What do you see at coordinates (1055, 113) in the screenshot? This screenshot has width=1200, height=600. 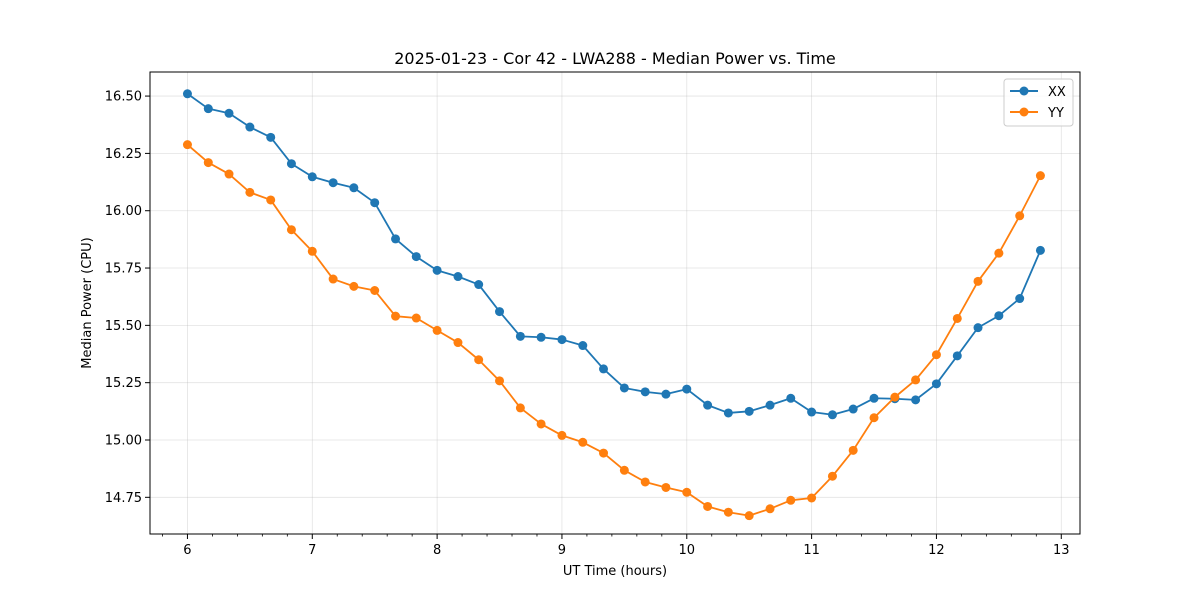 I see `legend-label-yy: YY` at bounding box center [1055, 113].